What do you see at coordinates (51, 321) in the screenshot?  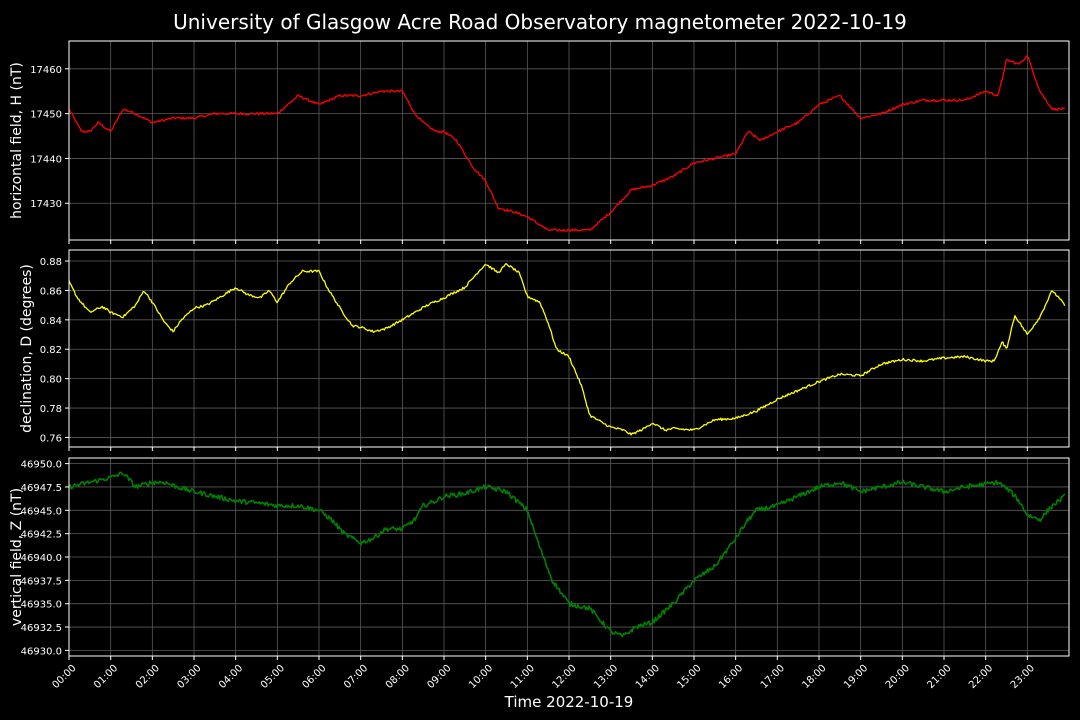 I see `y-tick-label: 0.84` at bounding box center [51, 321].